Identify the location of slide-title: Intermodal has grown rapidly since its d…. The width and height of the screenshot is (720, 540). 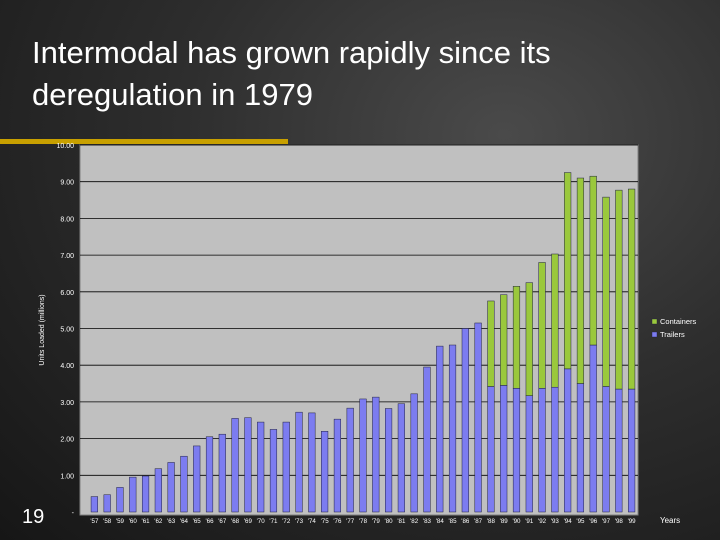
(291, 73).